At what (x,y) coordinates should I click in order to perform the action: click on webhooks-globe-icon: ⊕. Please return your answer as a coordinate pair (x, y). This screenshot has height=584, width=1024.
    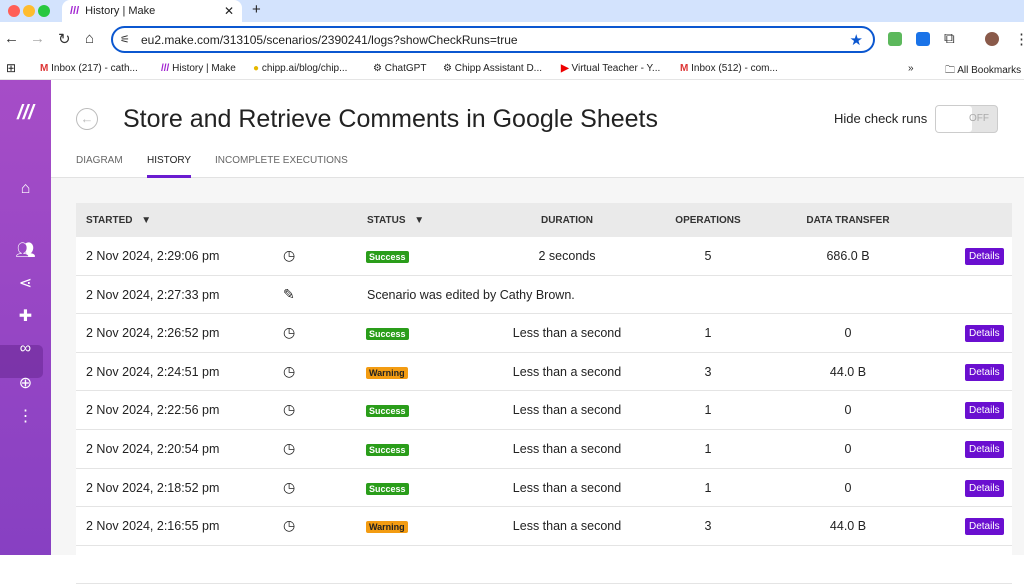
    Looking at the image, I should click on (25, 383).